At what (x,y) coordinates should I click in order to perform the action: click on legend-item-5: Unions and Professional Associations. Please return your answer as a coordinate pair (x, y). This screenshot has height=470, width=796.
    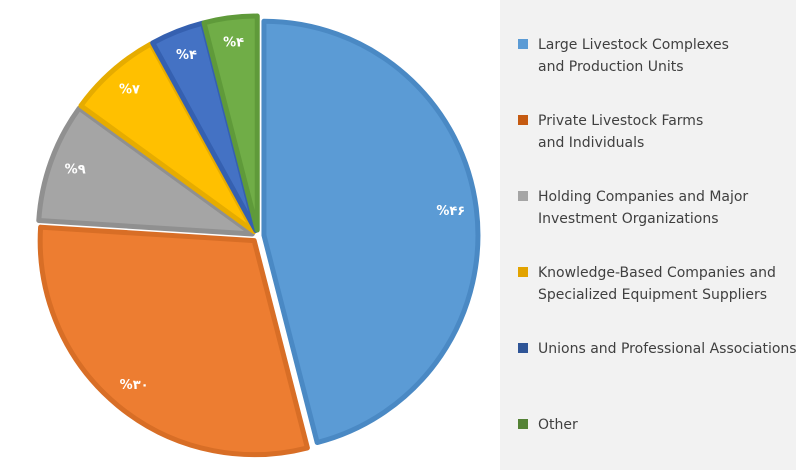
    Looking at the image, I should click on (657, 349).